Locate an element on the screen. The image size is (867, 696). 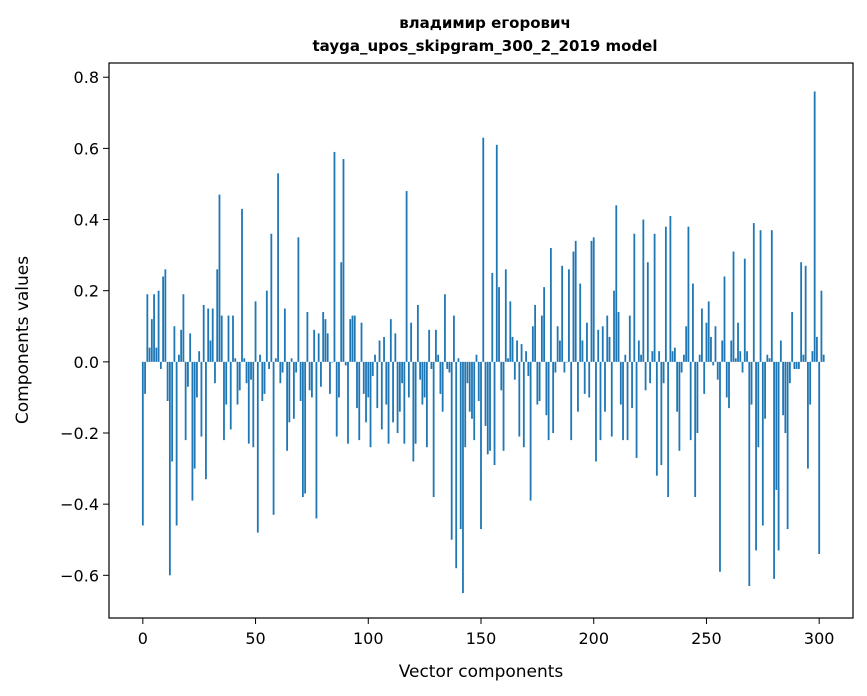
y-tick-label: 0.4 is located at coordinates (86, 220).